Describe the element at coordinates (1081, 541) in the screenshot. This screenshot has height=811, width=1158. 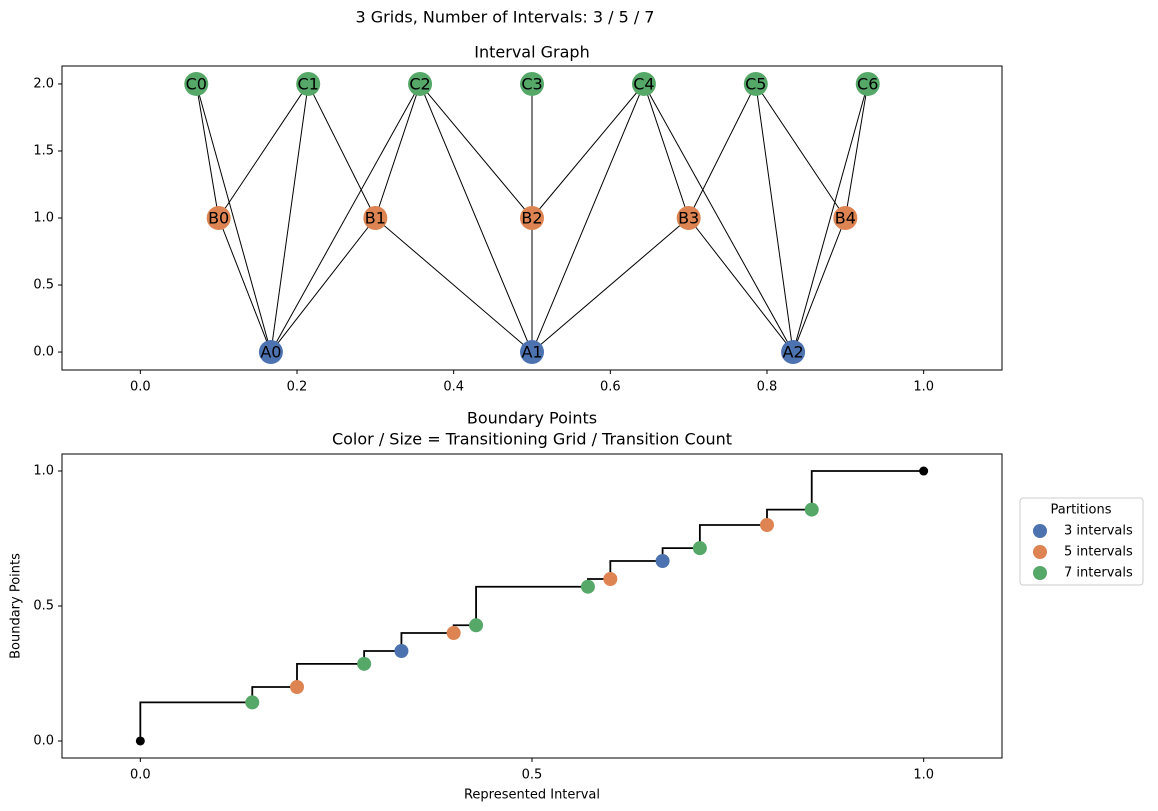
I see `legend-box` at that location.